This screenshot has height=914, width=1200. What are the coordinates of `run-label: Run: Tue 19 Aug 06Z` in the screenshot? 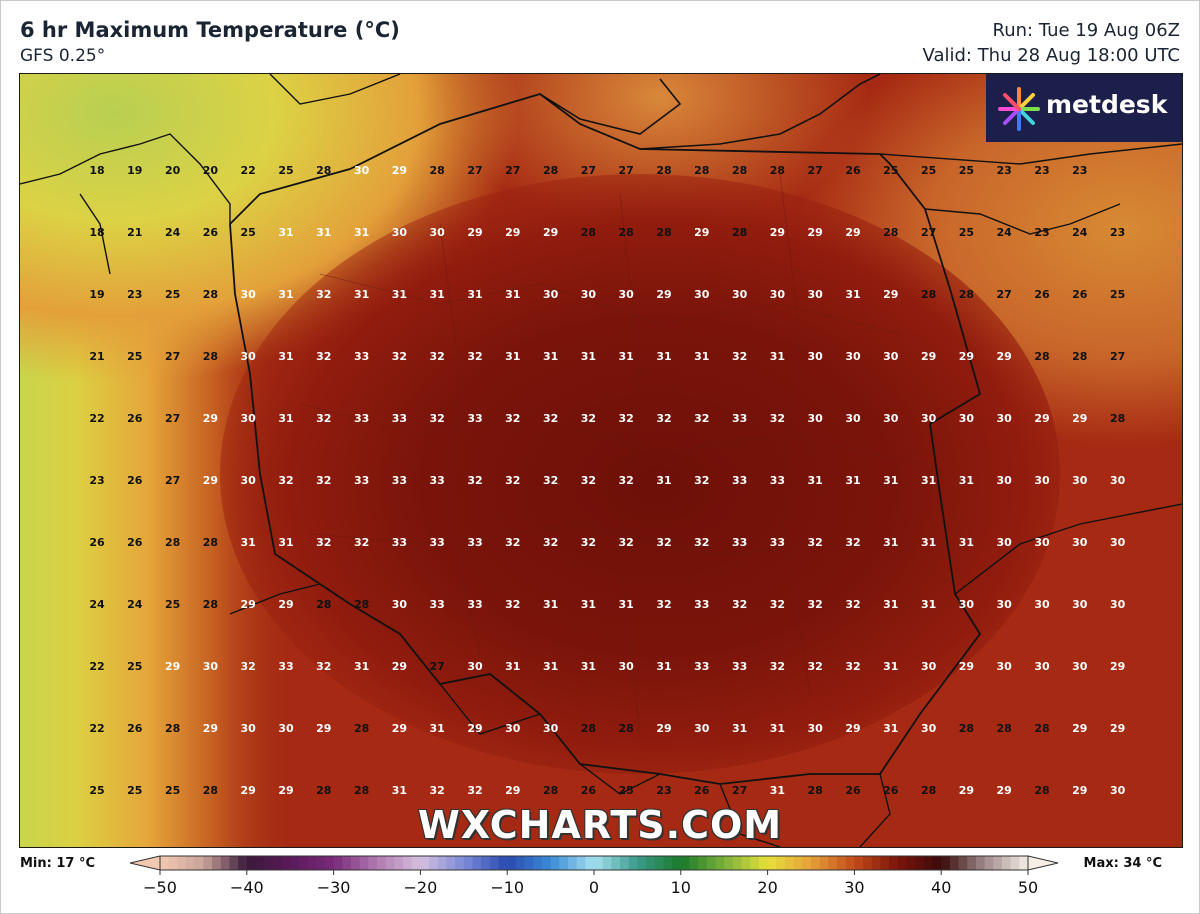 It's located at (1086, 30).